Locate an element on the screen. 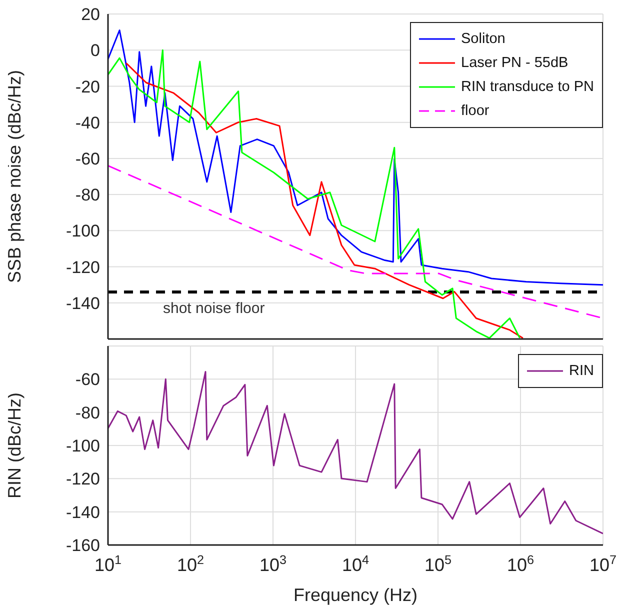  y-tick-label: 0 is located at coordinates (95, 50).